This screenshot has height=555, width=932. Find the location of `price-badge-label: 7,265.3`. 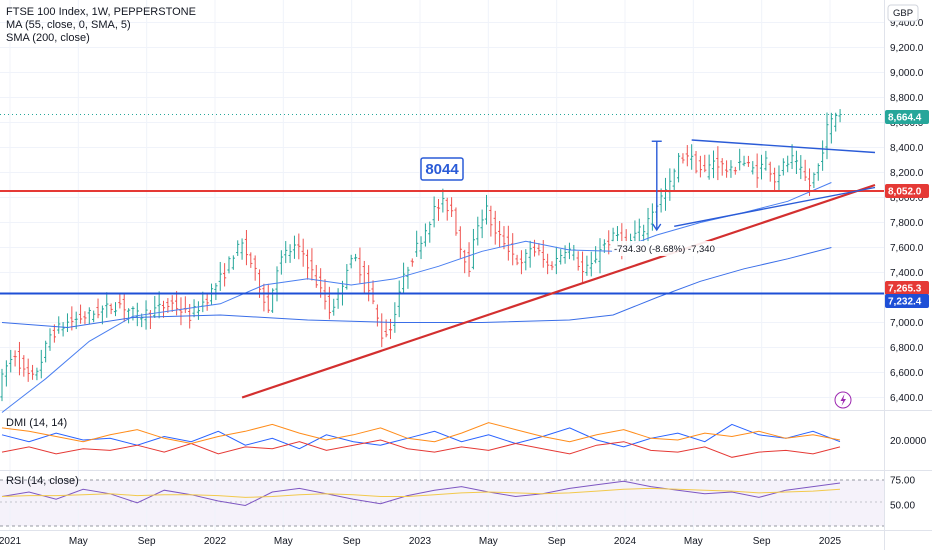

price-badge-label: 7,265.3 is located at coordinates (905, 289).